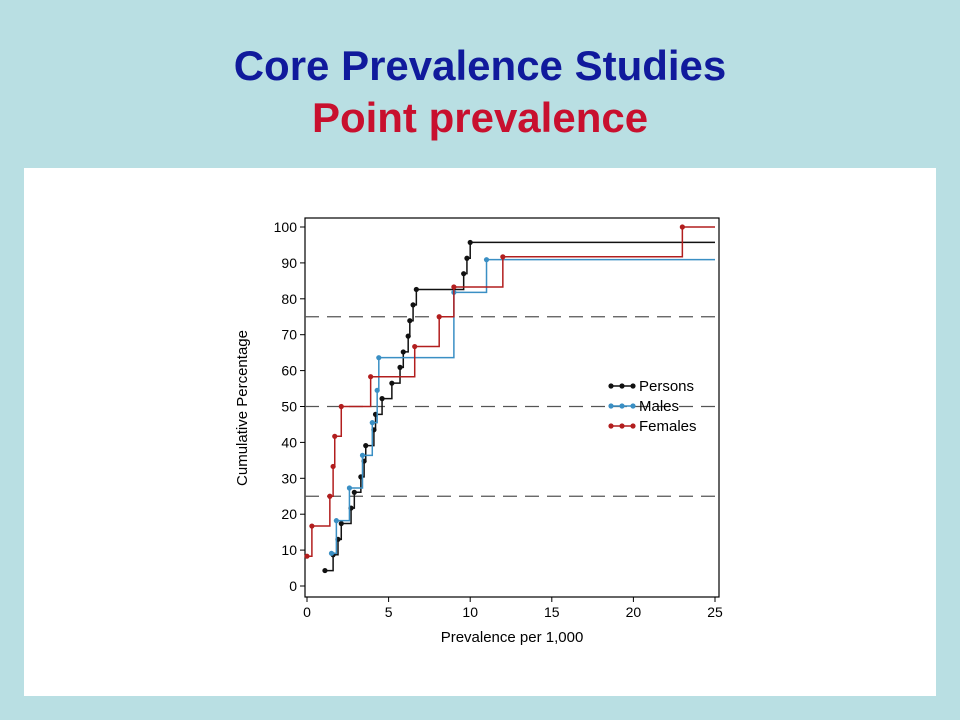  I want to click on x-axis-title: Prevalence per 1,000, so click(512, 637).